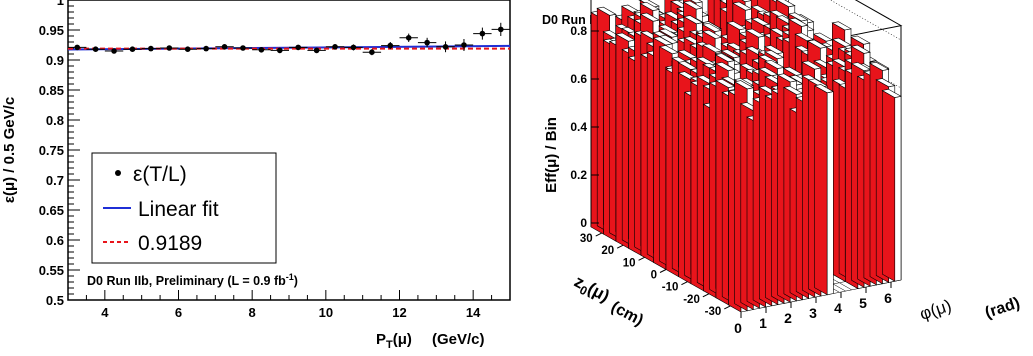 This screenshot has width=1033, height=356. Describe the element at coordinates (578, 175) in the screenshot. I see `z-tick-label: 0.2` at that location.